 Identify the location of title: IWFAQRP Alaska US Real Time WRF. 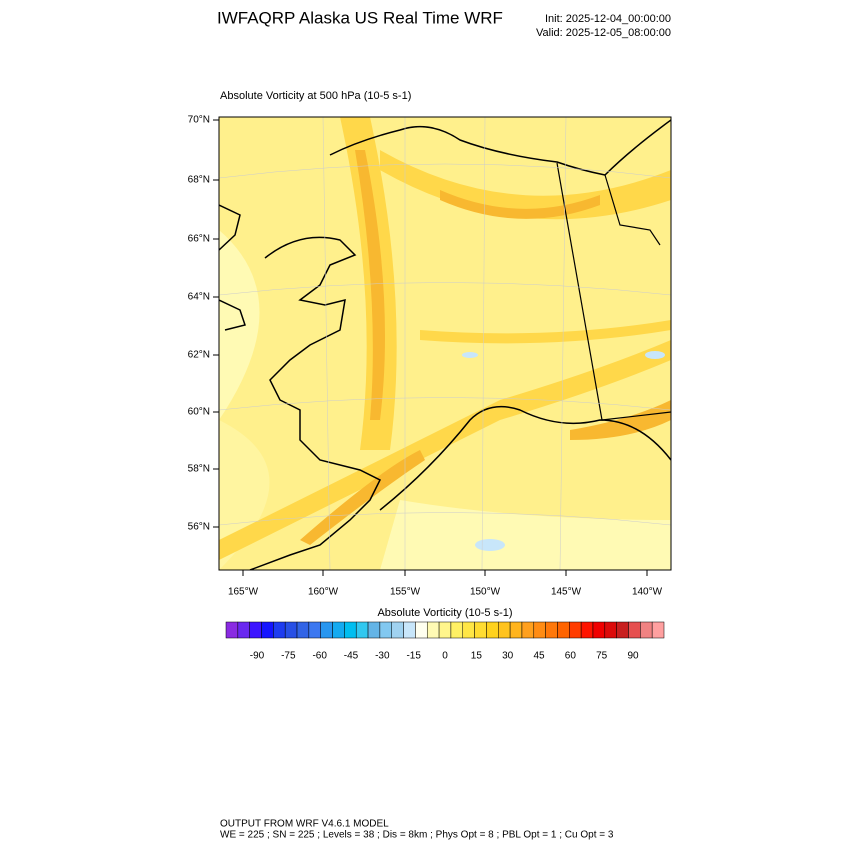
(360, 17).